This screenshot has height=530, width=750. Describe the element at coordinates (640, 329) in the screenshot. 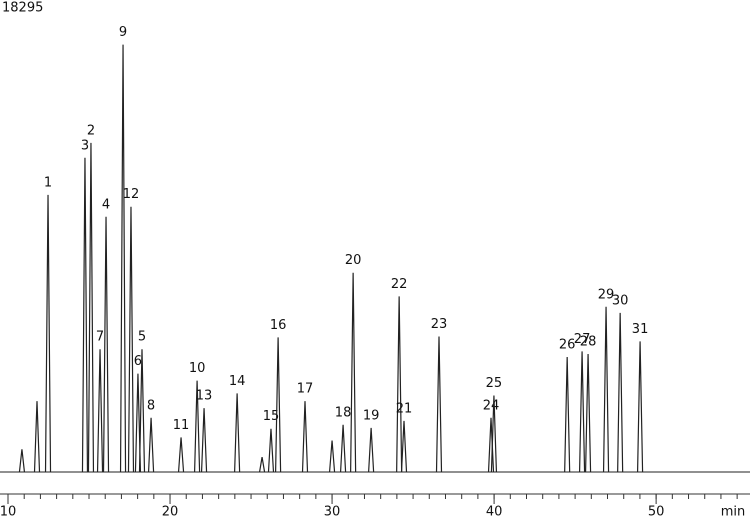

I see `peak-label: 31` at that location.